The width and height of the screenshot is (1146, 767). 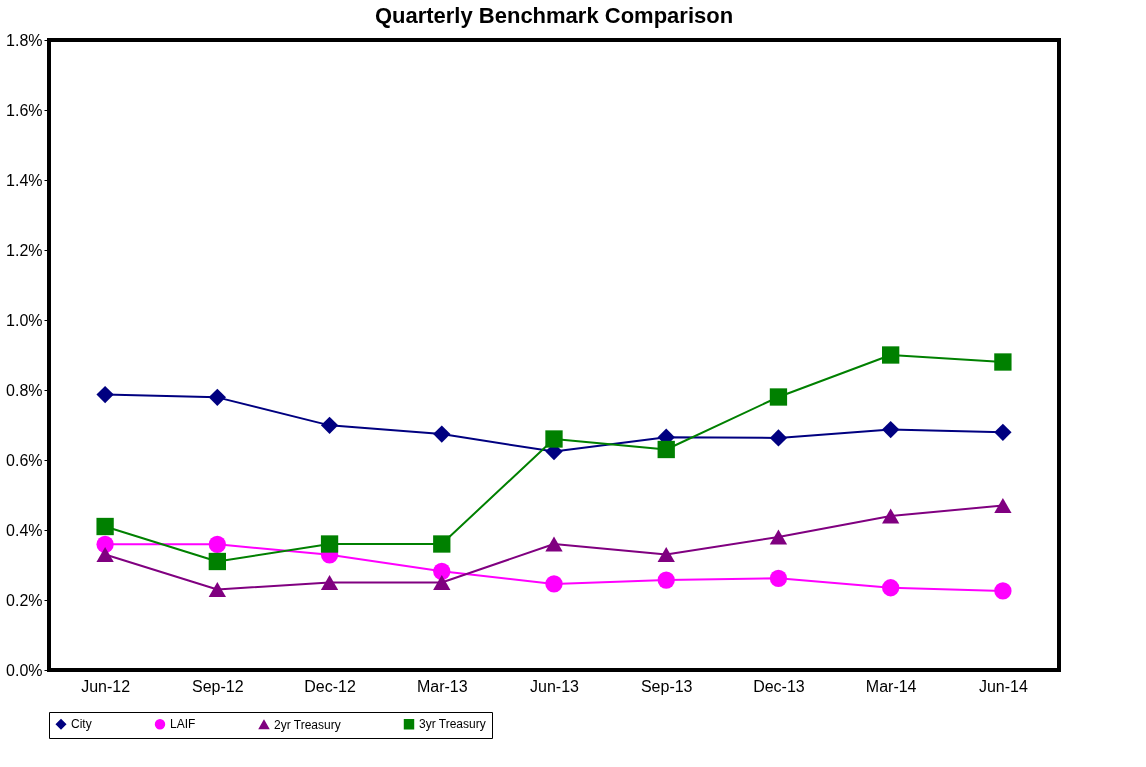 I want to click on y-tick-label: 1.6%, so click(x=24, y=110).